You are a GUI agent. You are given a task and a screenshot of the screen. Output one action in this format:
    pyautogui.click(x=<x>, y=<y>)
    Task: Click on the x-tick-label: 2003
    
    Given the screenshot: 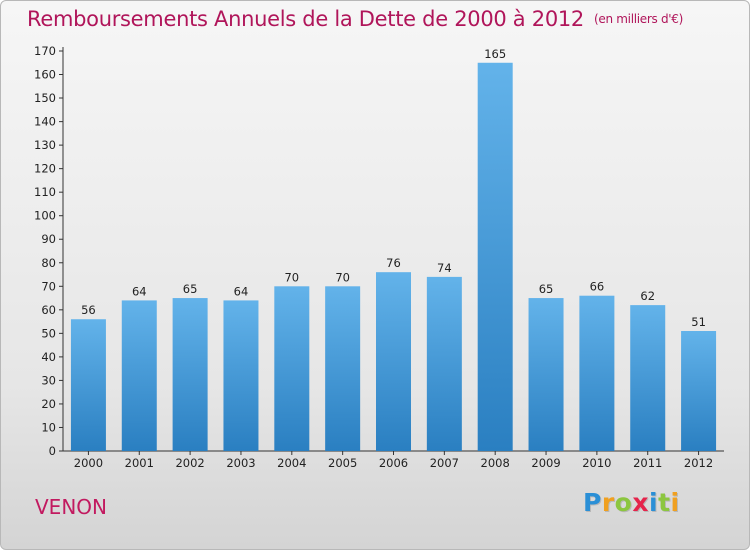 What is the action you would take?
    pyautogui.click(x=240, y=463)
    